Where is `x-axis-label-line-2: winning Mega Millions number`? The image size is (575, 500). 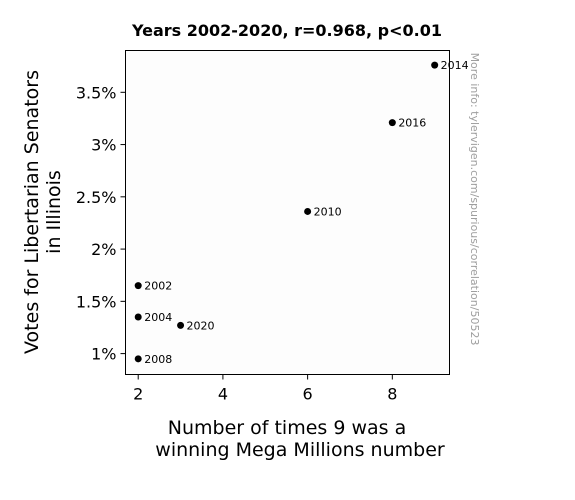
x-axis-label-line-2: winning Mega Millions number is located at coordinates (300, 450).